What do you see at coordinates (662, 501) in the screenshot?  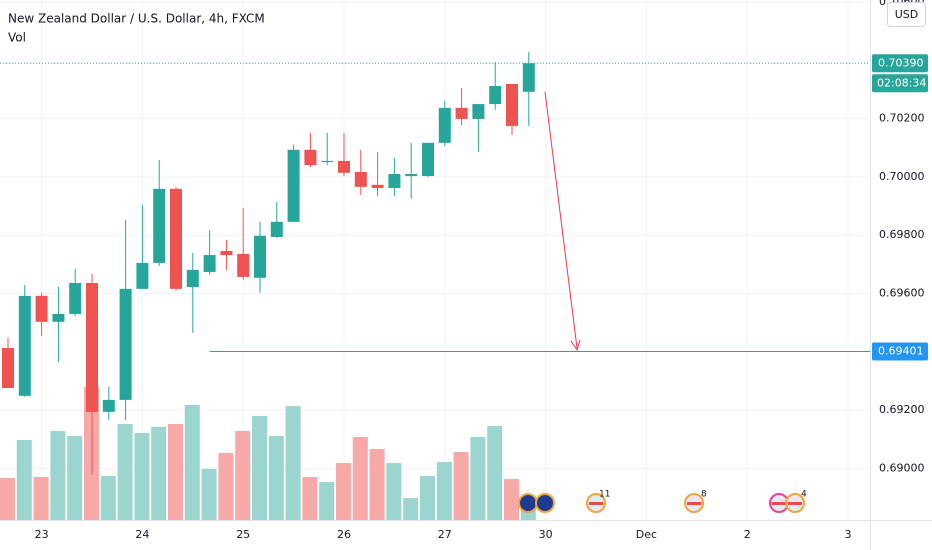 I see `event-icons: 11 8 4` at bounding box center [662, 501].